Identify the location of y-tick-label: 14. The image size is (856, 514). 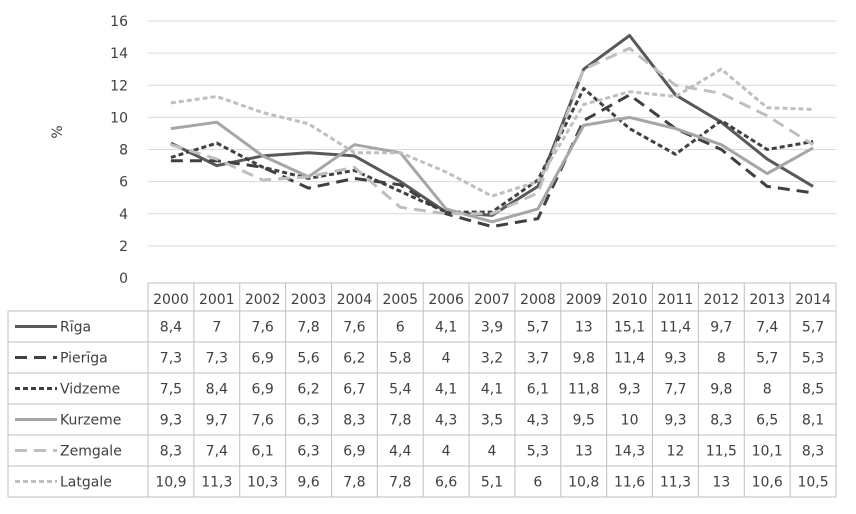
(119, 54).